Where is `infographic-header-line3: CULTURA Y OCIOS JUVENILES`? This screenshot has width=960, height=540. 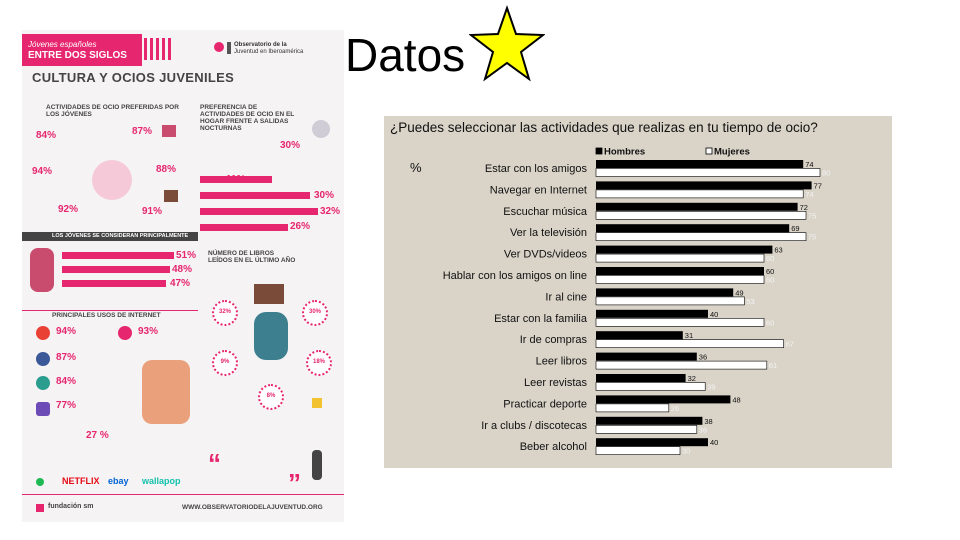
infographic-header-line3: CULTURA Y OCIOS JUVENILES is located at coordinates (133, 77).